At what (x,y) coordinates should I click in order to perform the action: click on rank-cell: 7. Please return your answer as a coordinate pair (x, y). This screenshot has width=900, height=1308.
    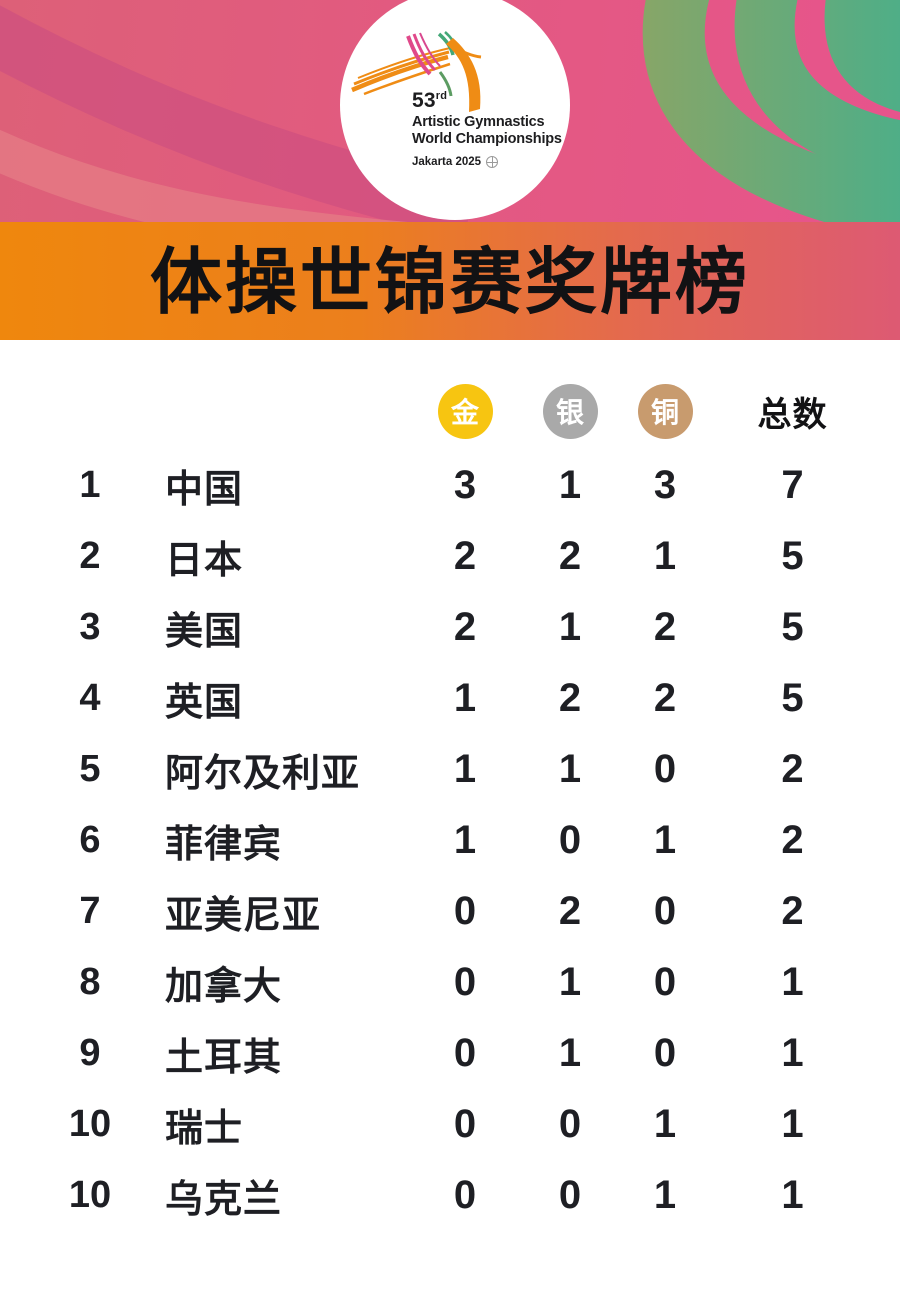
    Looking at the image, I should click on (90, 911).